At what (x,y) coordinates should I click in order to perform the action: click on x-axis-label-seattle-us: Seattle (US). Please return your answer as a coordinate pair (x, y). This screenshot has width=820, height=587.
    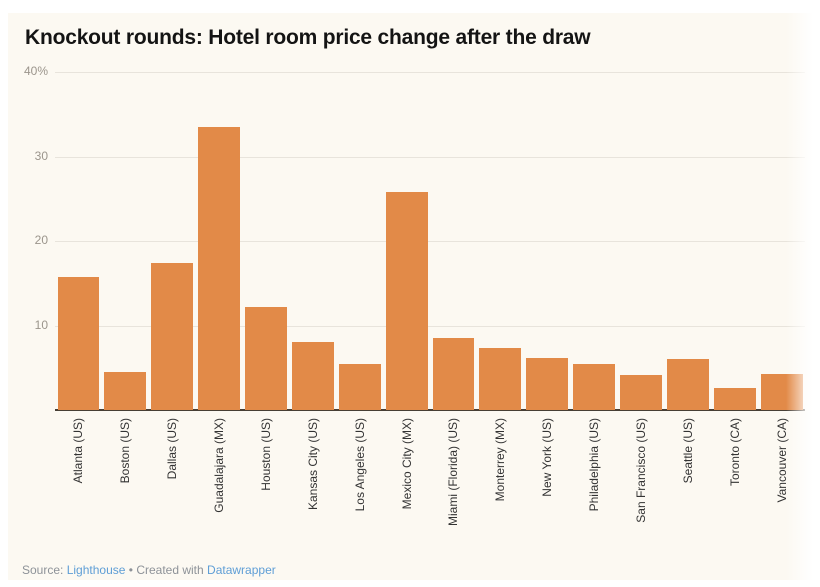
    Looking at the image, I should click on (687, 451).